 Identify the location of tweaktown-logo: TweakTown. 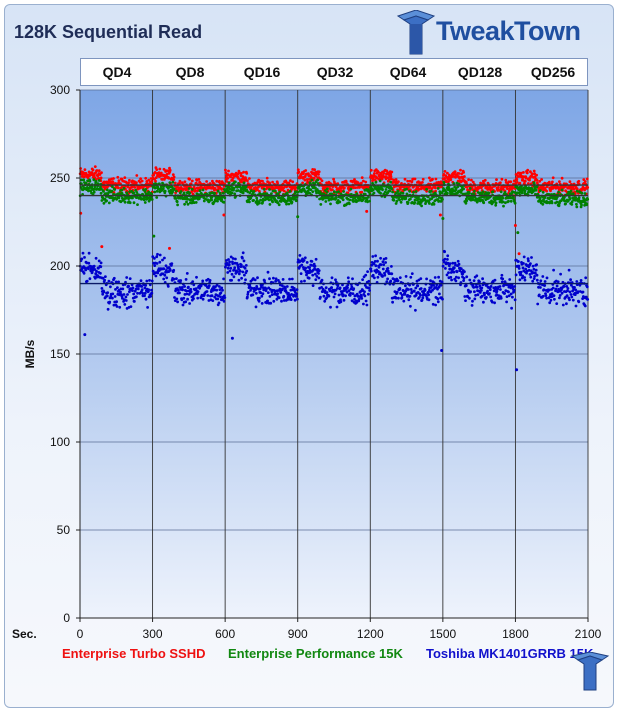
(507, 33).